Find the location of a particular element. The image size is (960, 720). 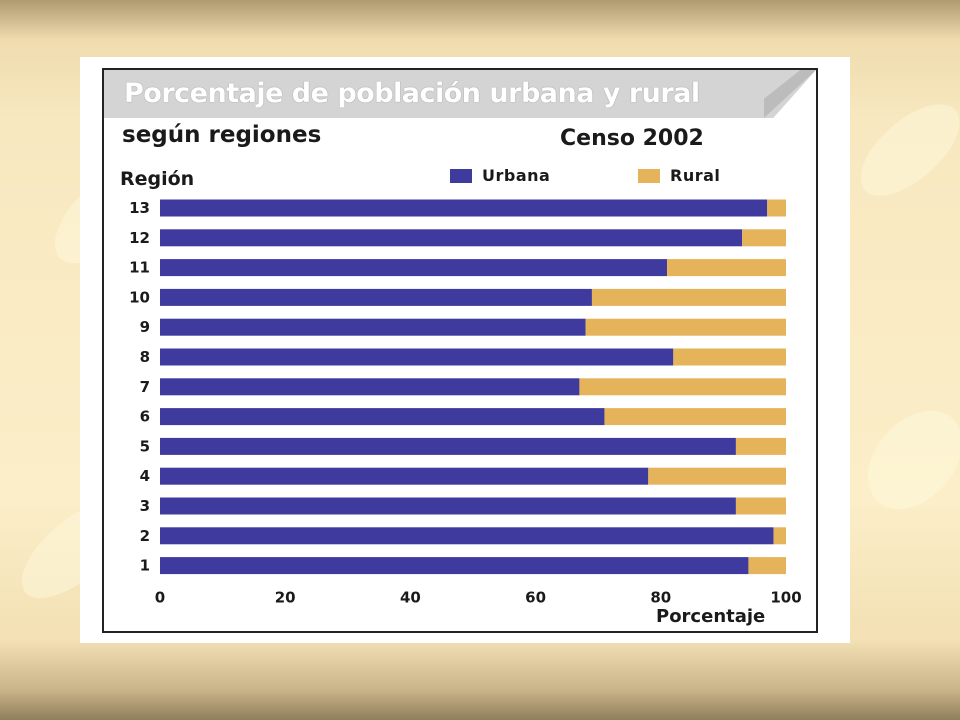

y-axis-title: Región is located at coordinates (157, 179).